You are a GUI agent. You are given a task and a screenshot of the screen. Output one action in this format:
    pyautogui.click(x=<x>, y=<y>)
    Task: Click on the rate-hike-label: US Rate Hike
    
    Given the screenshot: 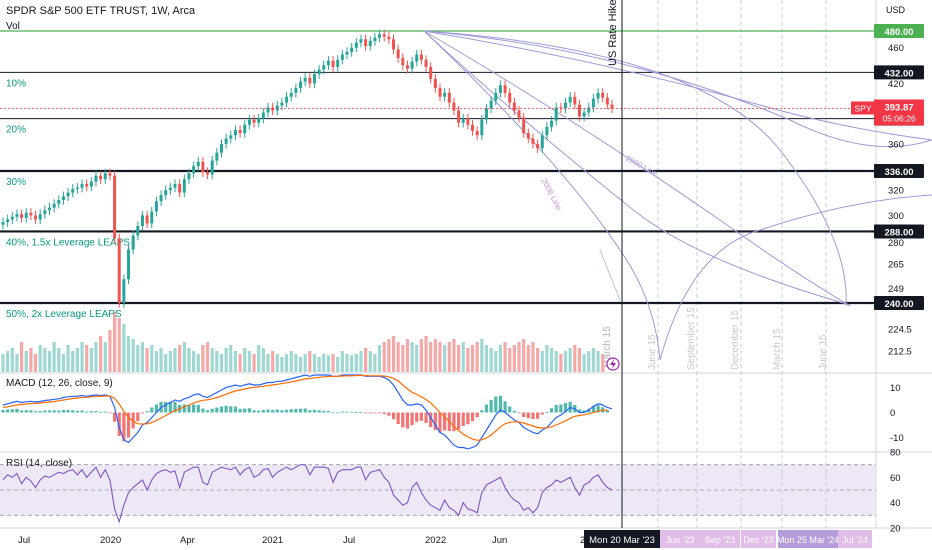 What is the action you would take?
    pyautogui.click(x=613, y=33)
    